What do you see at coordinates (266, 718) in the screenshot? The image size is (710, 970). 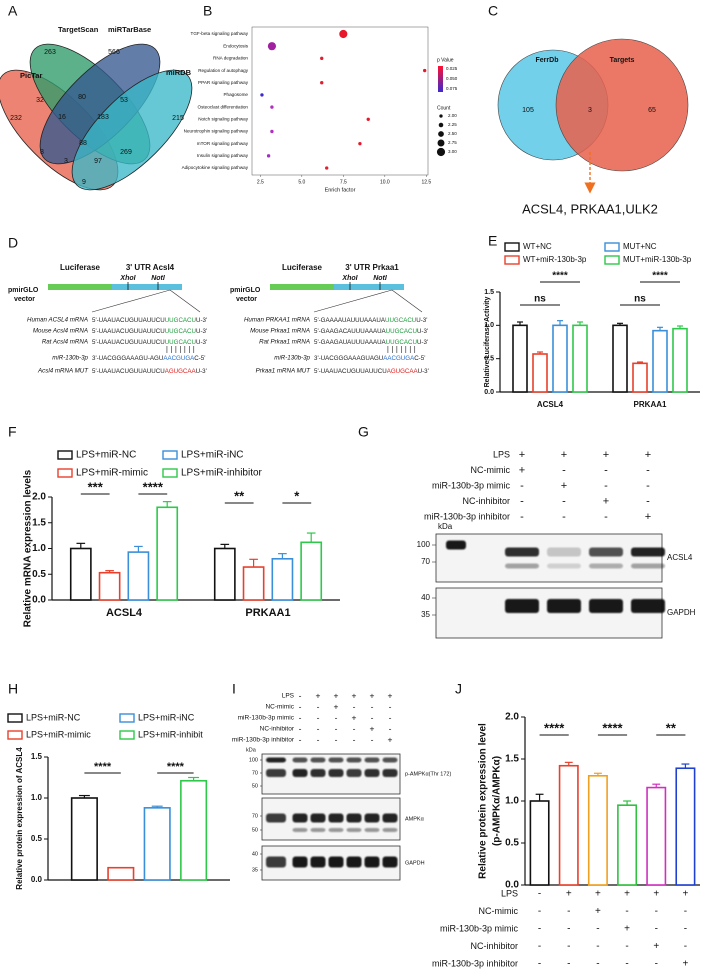 I see `condition-label: miR-130b-3p mimic` at bounding box center [266, 718].